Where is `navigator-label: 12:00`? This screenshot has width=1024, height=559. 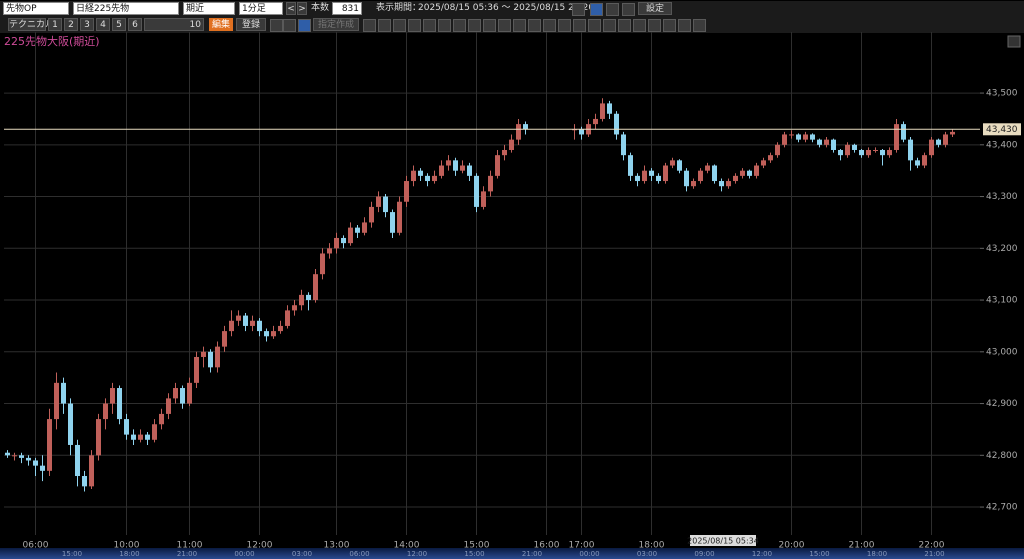 navigator-label: 12:00 is located at coordinates (762, 554).